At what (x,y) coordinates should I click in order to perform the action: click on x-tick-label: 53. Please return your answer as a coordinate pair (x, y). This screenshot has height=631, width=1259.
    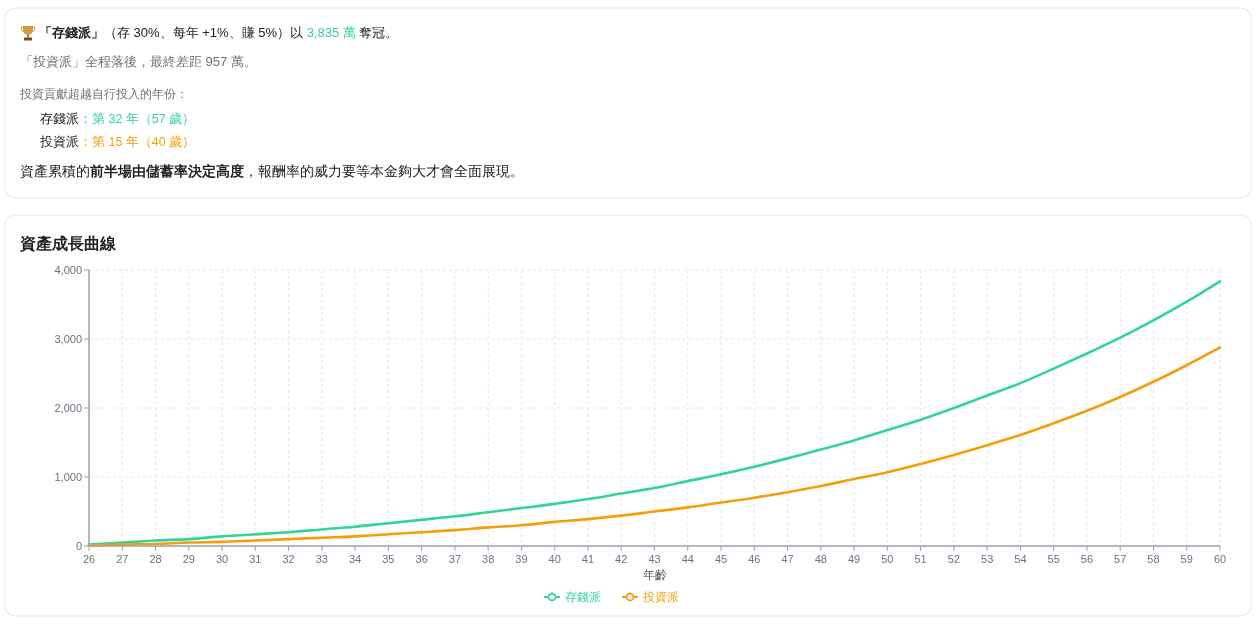
    Looking at the image, I should click on (987, 559).